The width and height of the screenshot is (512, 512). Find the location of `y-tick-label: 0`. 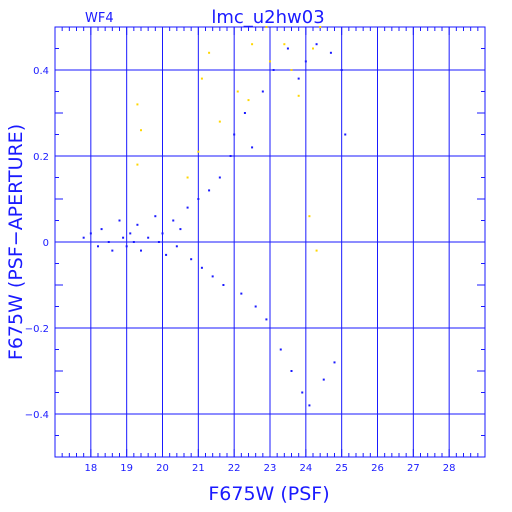

y-tick-label: 0 is located at coordinates (46, 243).